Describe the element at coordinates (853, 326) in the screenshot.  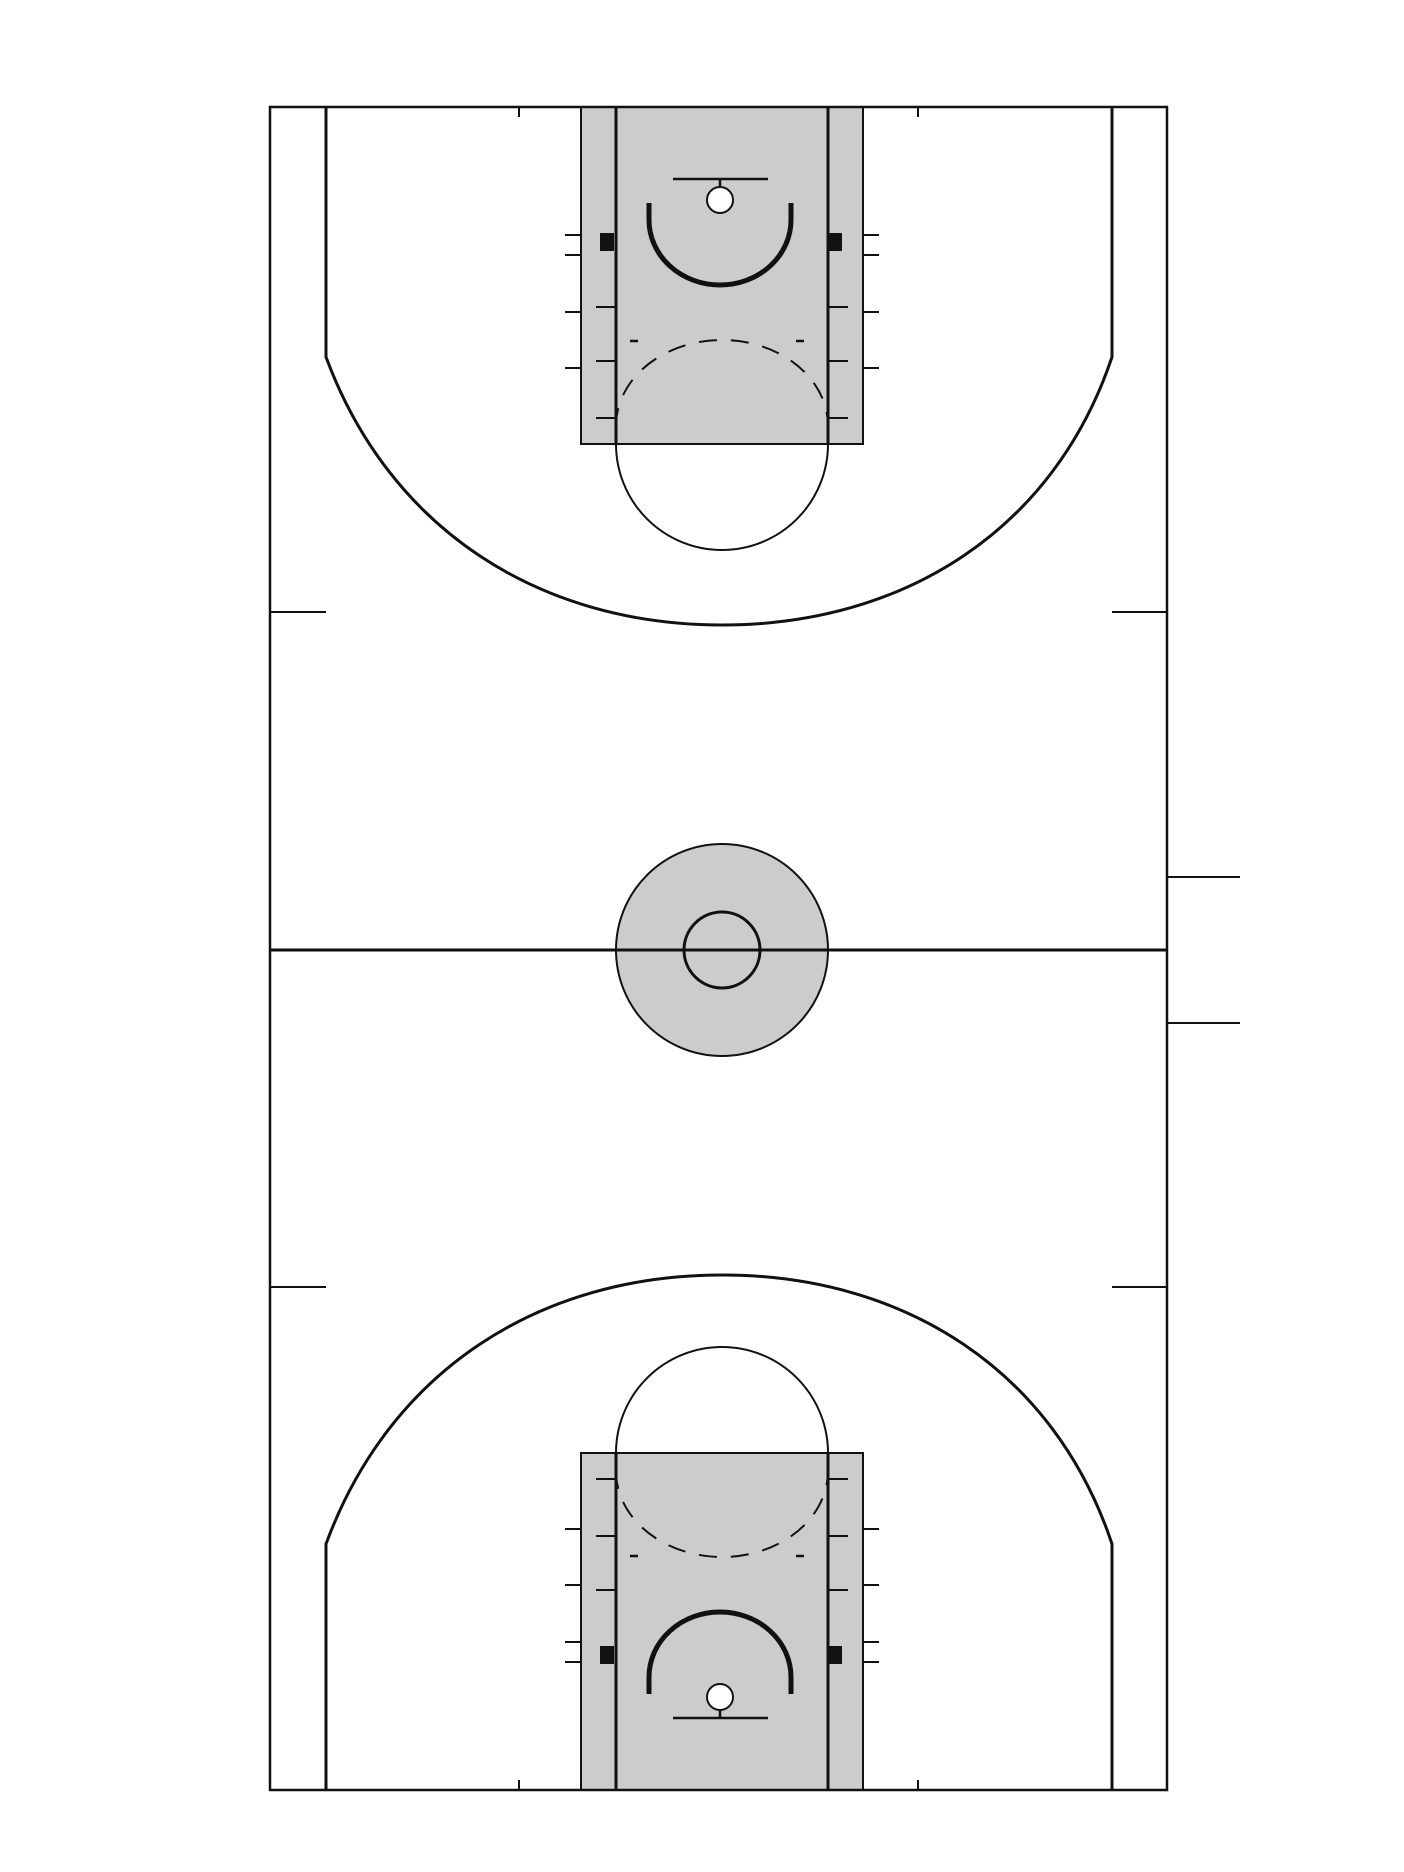
I see `top-lane-hash-right` at that location.